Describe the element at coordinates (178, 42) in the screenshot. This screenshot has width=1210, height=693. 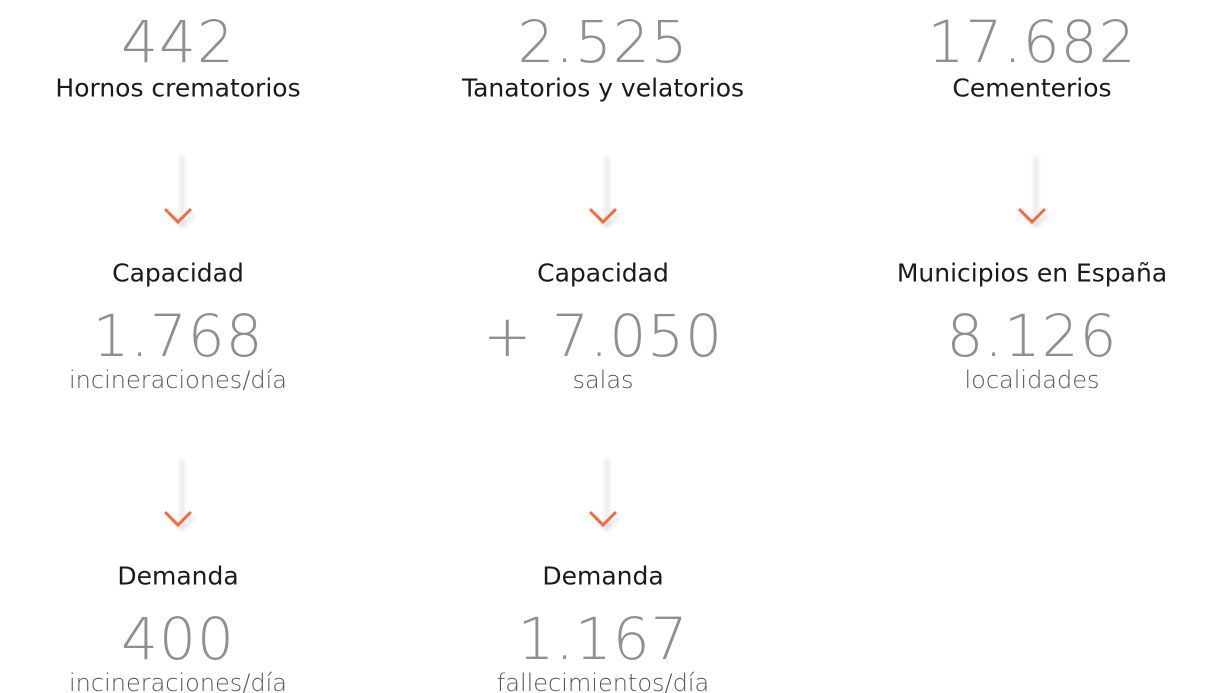
I see `stat-value: 442` at that location.